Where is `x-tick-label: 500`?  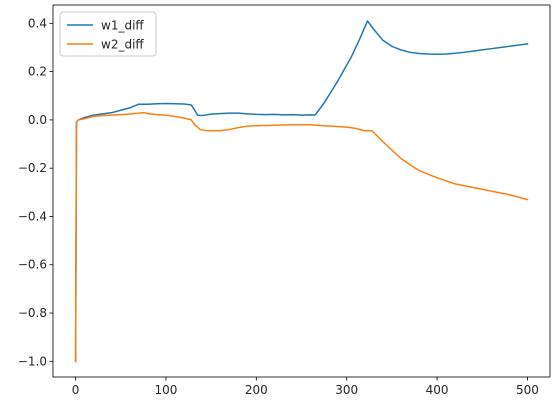
x-tick-label: 500 is located at coordinates (527, 390).